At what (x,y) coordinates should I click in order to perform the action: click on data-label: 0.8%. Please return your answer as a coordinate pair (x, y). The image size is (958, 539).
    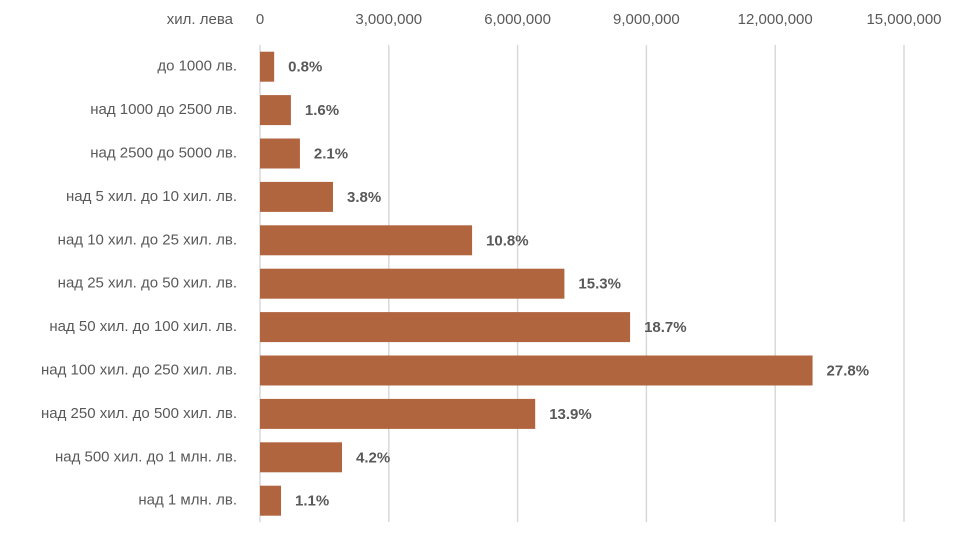
    Looking at the image, I should click on (305, 67).